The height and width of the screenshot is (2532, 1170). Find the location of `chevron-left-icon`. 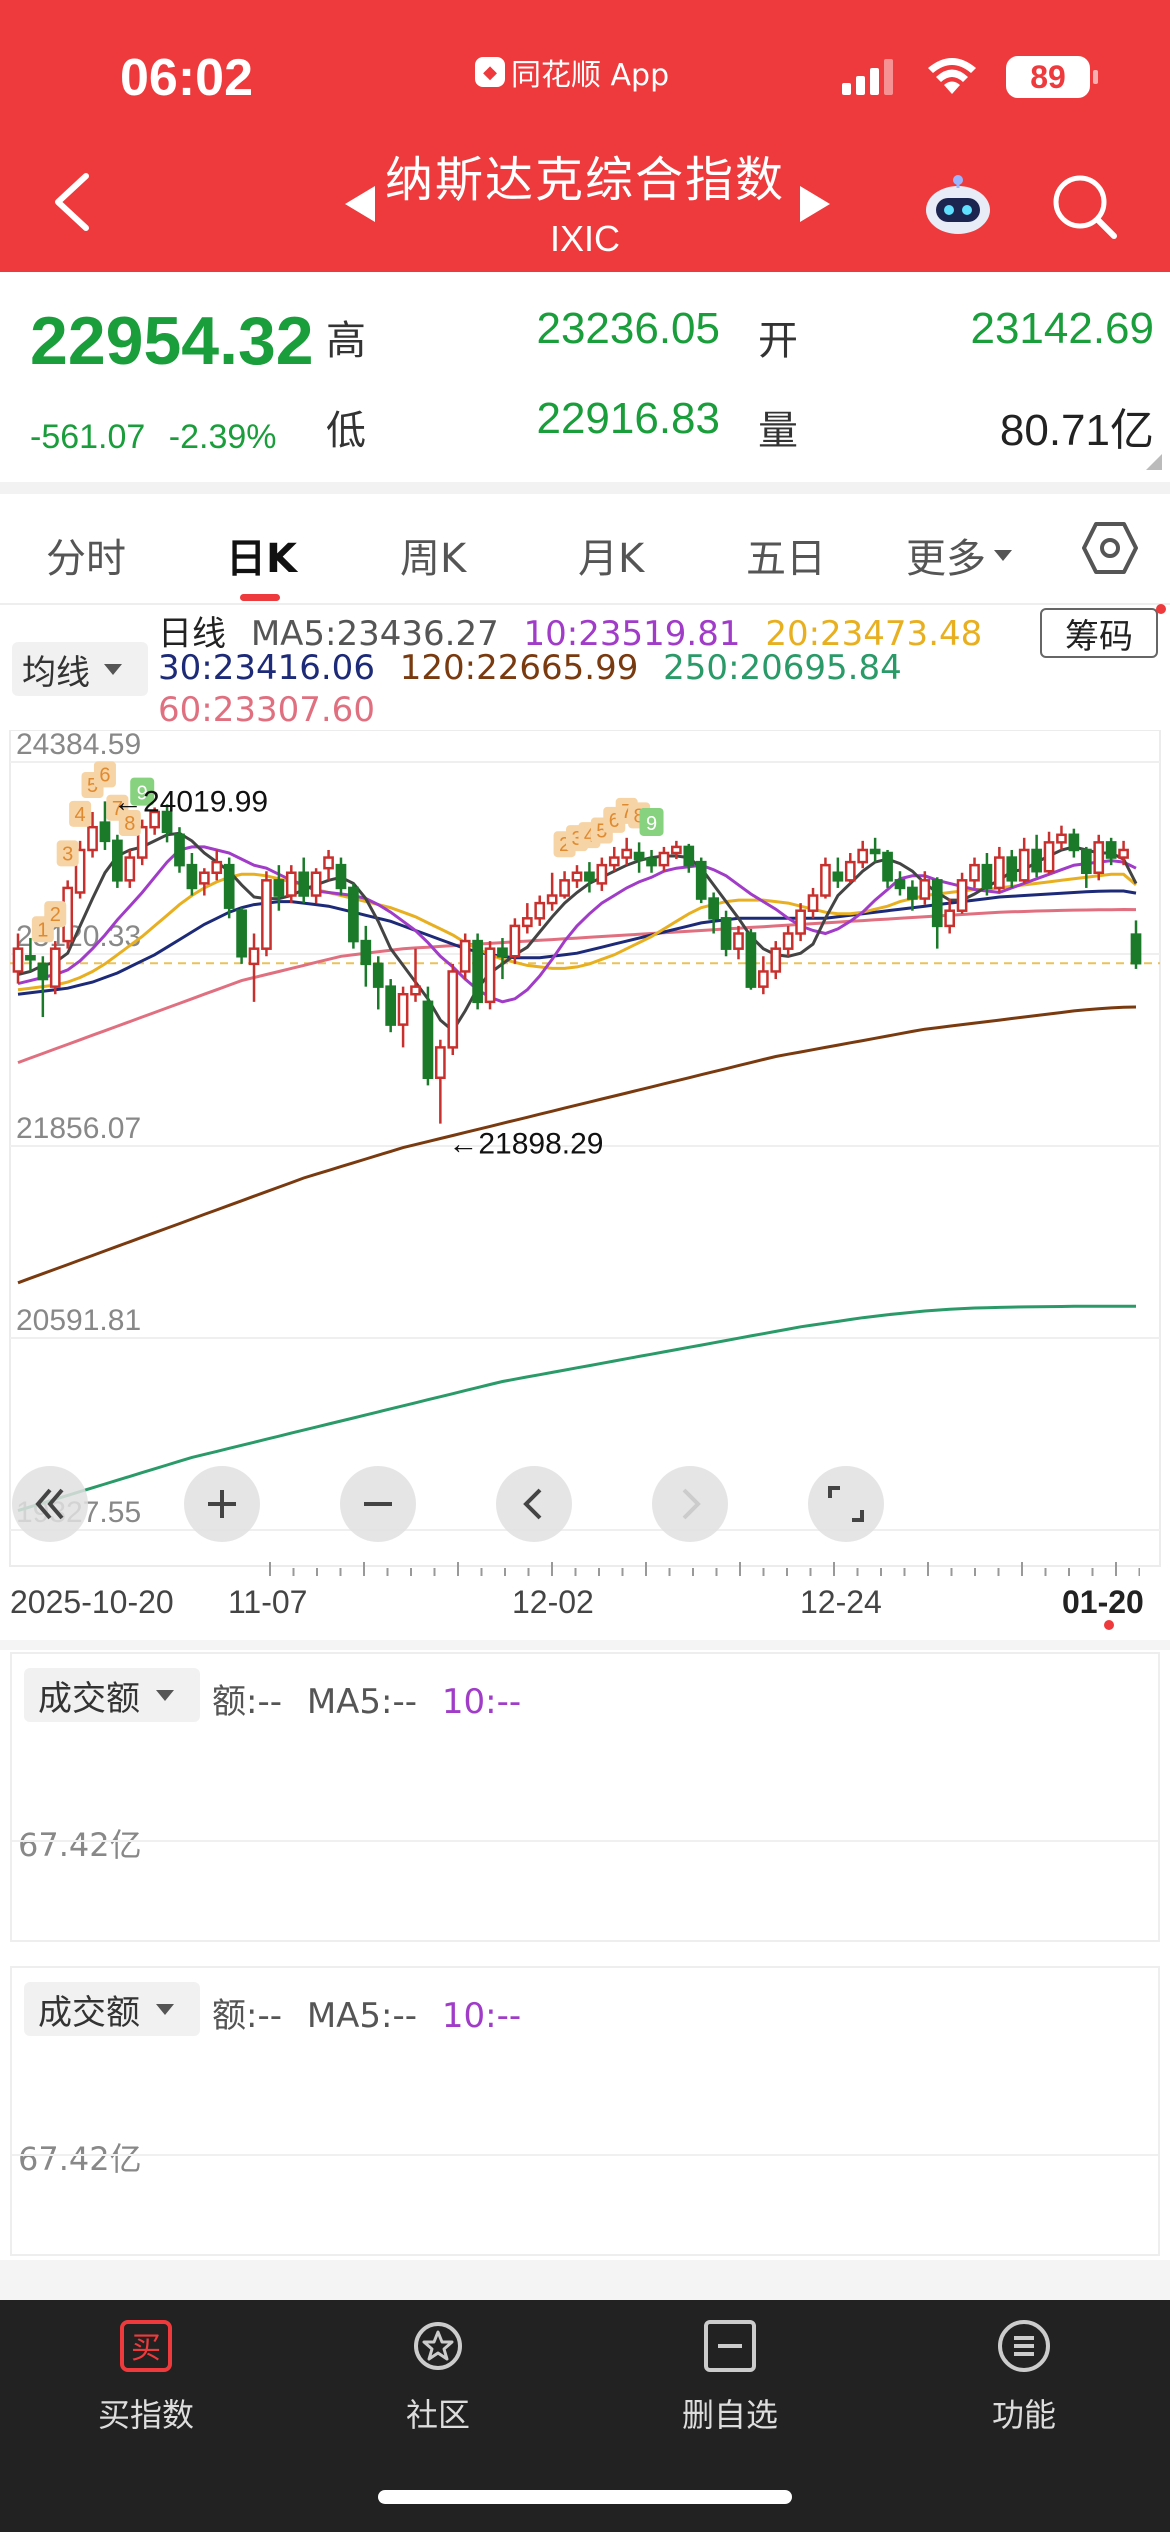

chevron-left-icon is located at coordinates (532, 1504).